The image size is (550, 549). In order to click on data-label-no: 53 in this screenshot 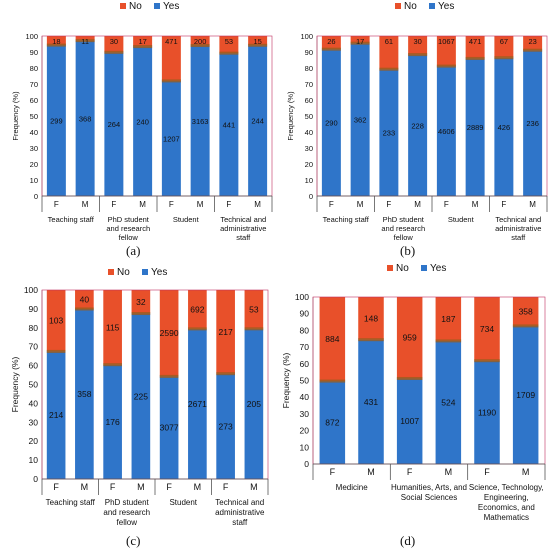, I will do `click(254, 309)`.